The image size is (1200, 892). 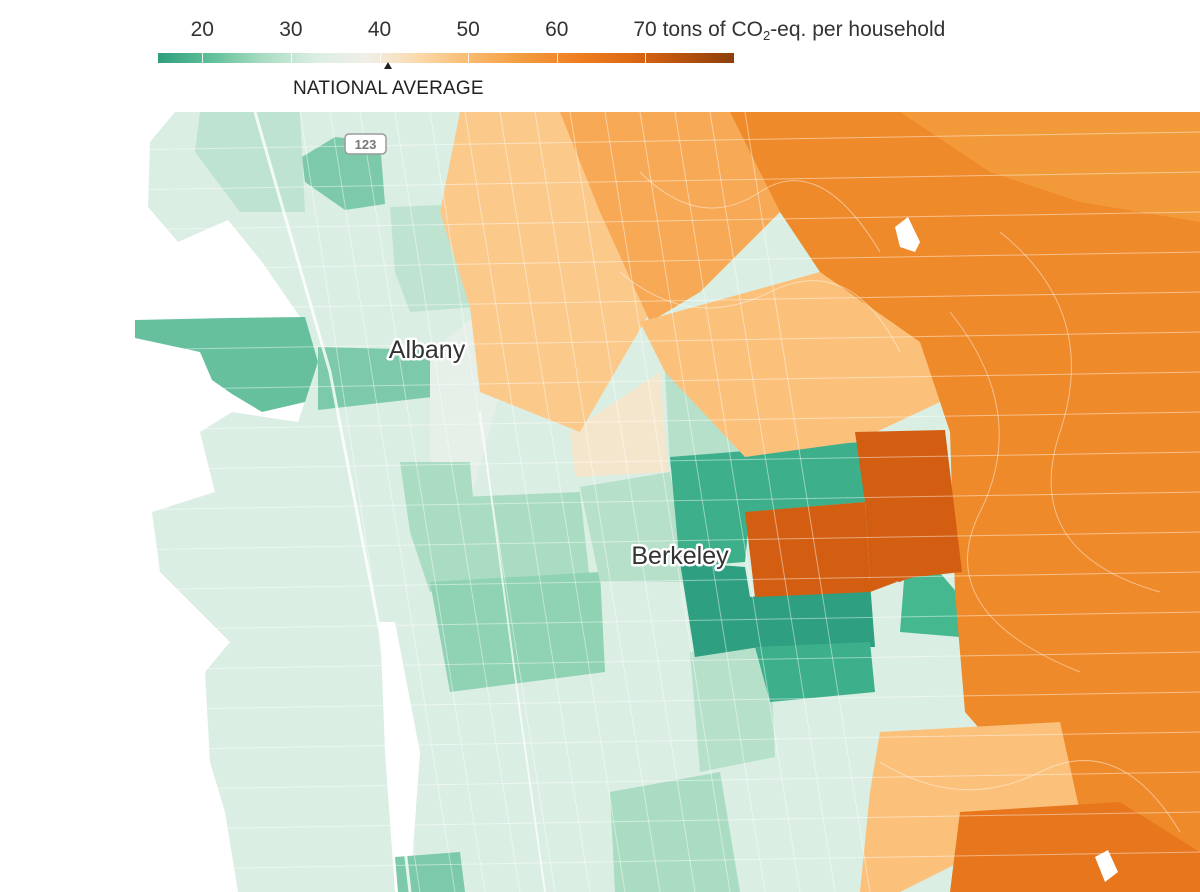 What do you see at coordinates (440, 527) in the screenshot?
I see `tract-west-berkeley-a` at bounding box center [440, 527].